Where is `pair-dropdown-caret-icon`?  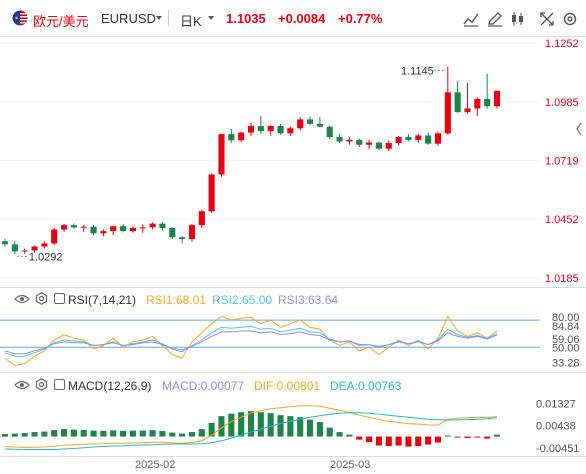 pair-dropdown-caret-icon is located at coordinates (159, 18).